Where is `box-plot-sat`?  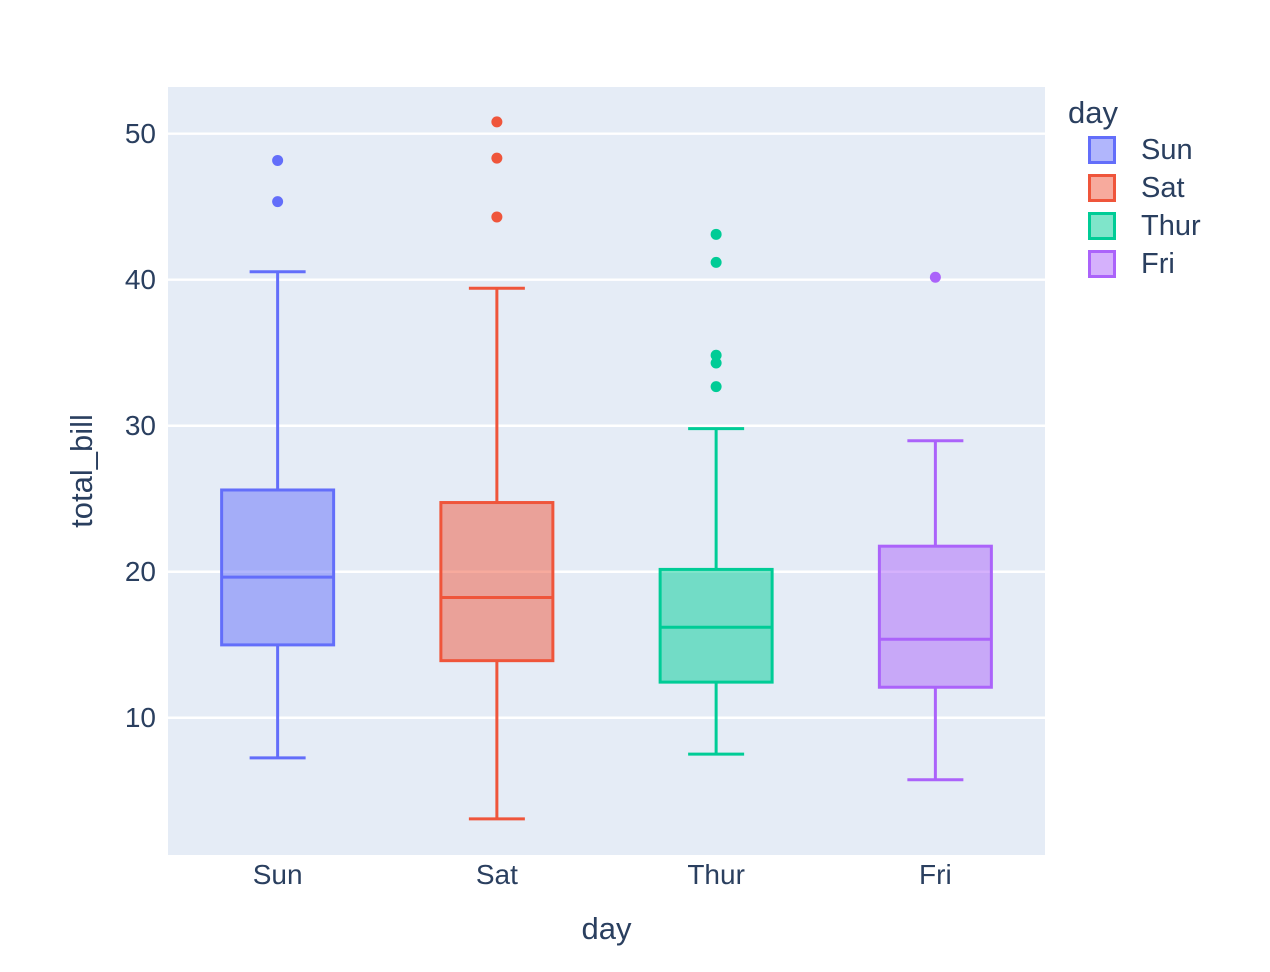
box-plot-sat is located at coordinates (497, 468).